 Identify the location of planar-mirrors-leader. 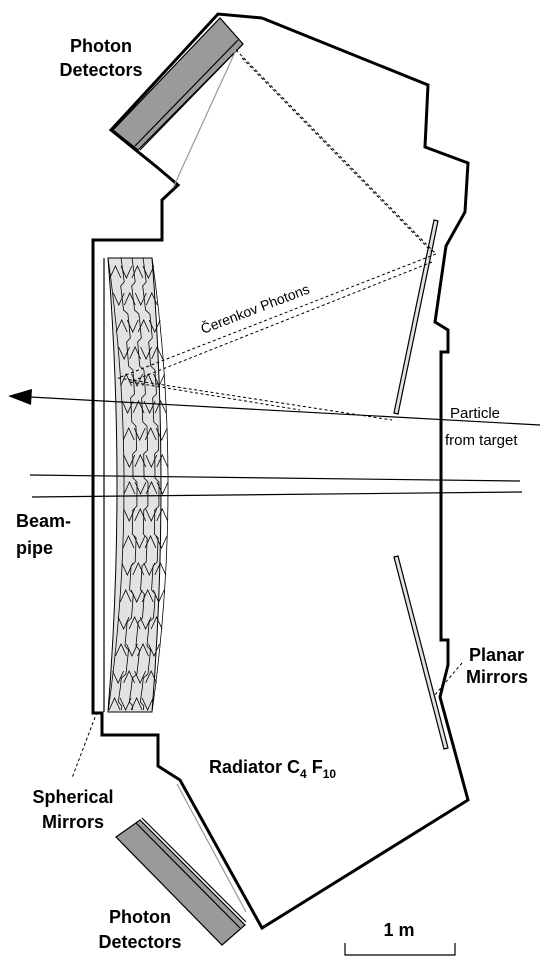
(448, 679).